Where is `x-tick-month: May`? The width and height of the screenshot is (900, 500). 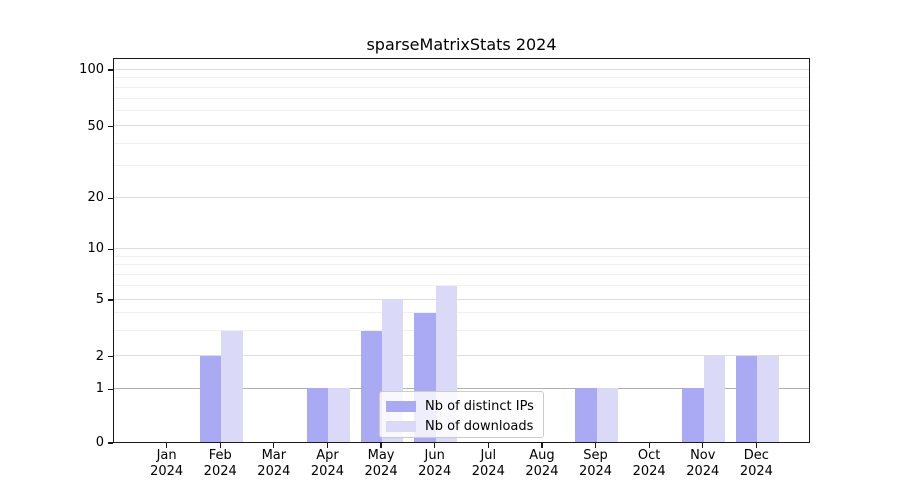
x-tick-month: May is located at coordinates (381, 455).